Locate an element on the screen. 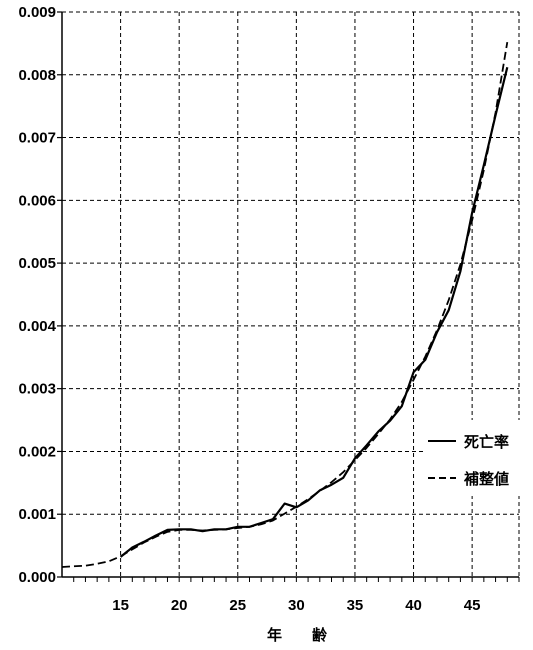 The height and width of the screenshot is (650, 533). x-tick-label: 30 is located at coordinates (296, 605).